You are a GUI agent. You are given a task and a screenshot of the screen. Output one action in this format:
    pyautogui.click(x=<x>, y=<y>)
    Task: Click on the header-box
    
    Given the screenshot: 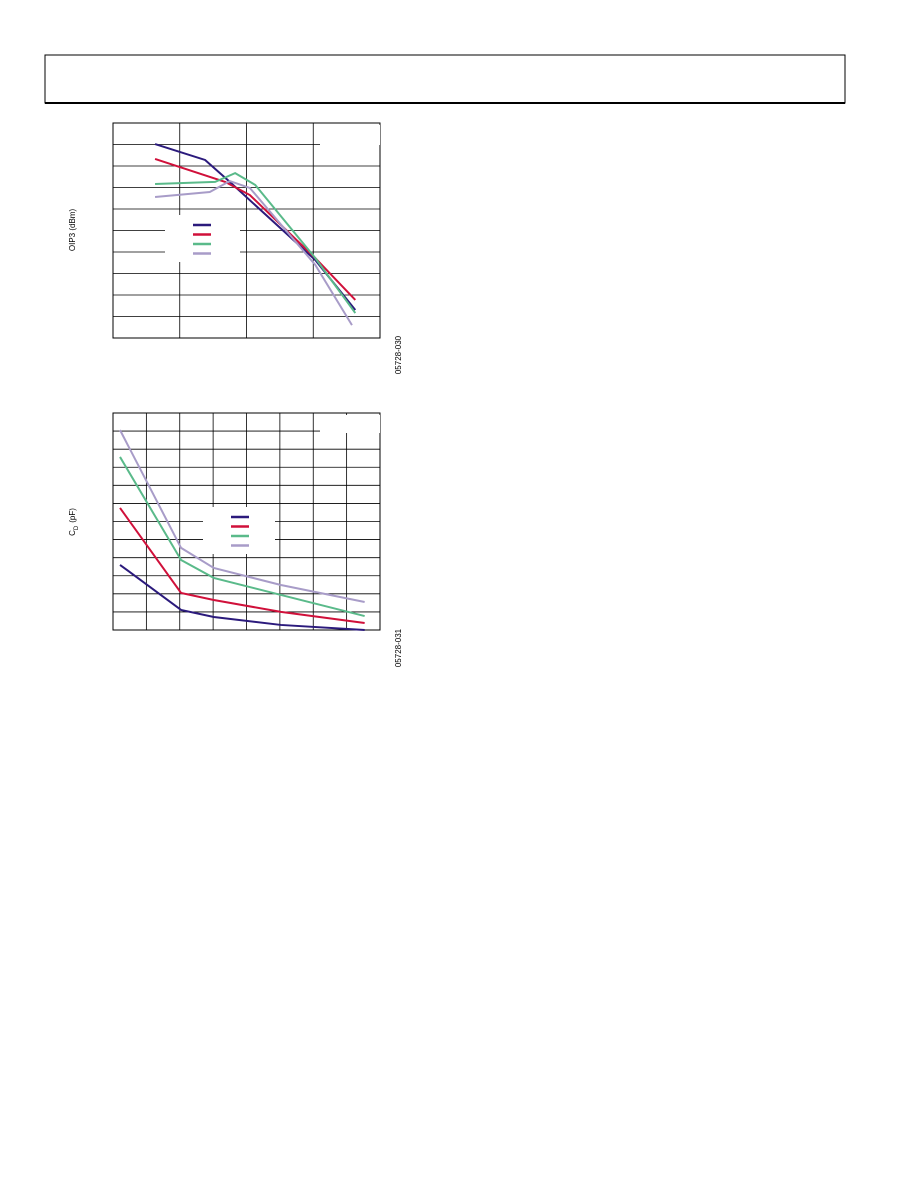 What is the action you would take?
    pyautogui.click(x=445, y=79)
    